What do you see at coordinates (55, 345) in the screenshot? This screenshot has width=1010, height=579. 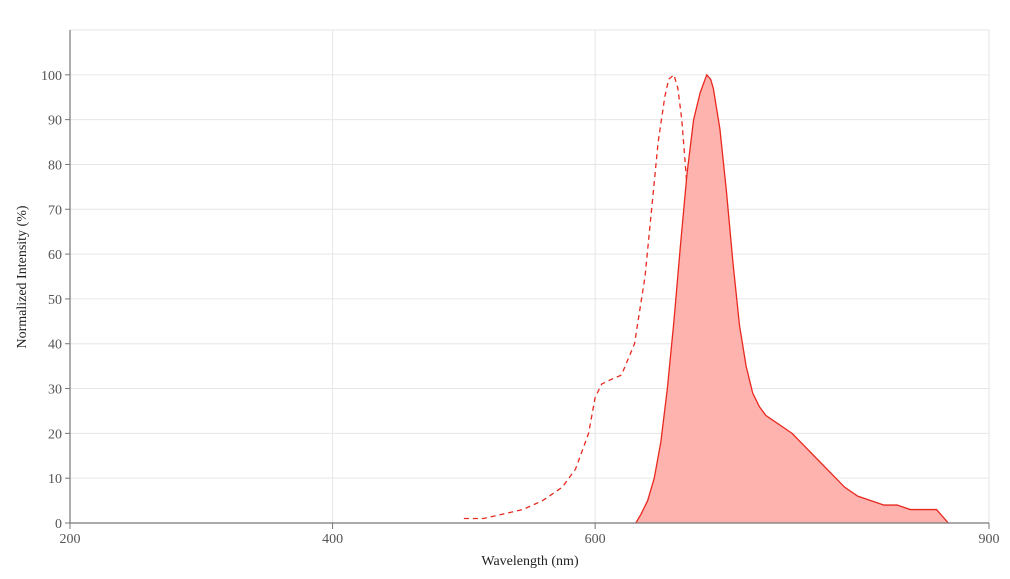 I see `y-tick-label: 40` at bounding box center [55, 345].